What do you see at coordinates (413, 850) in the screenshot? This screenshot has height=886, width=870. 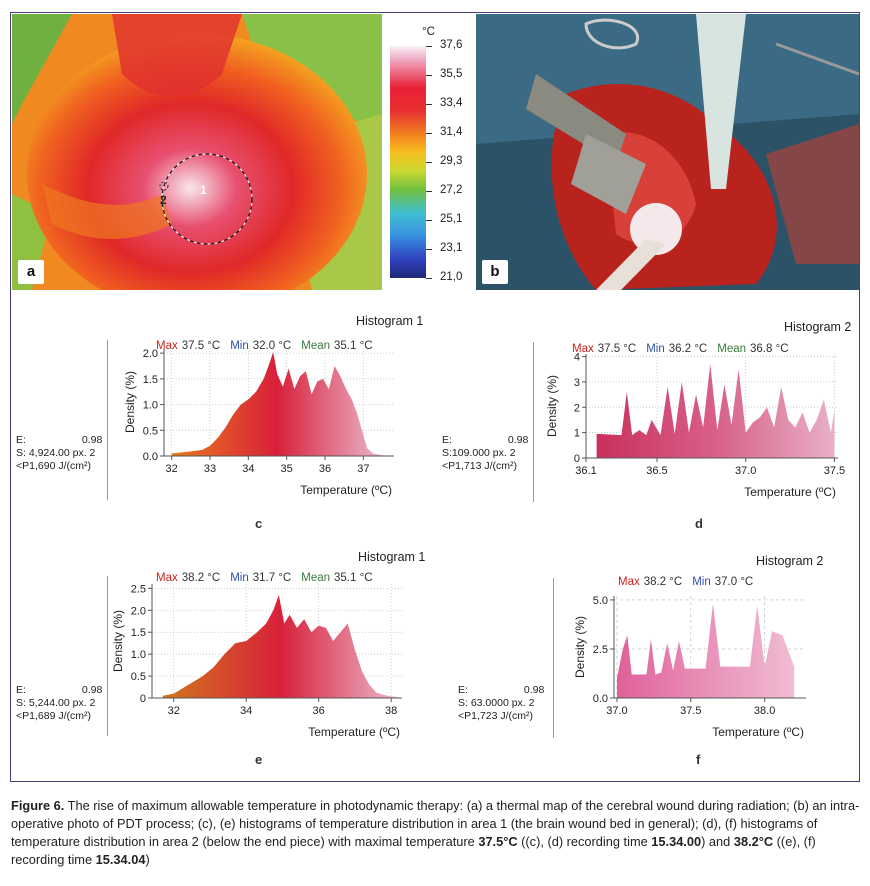 I see `caption-text-4: ((e), (f) recording time` at bounding box center [413, 850].